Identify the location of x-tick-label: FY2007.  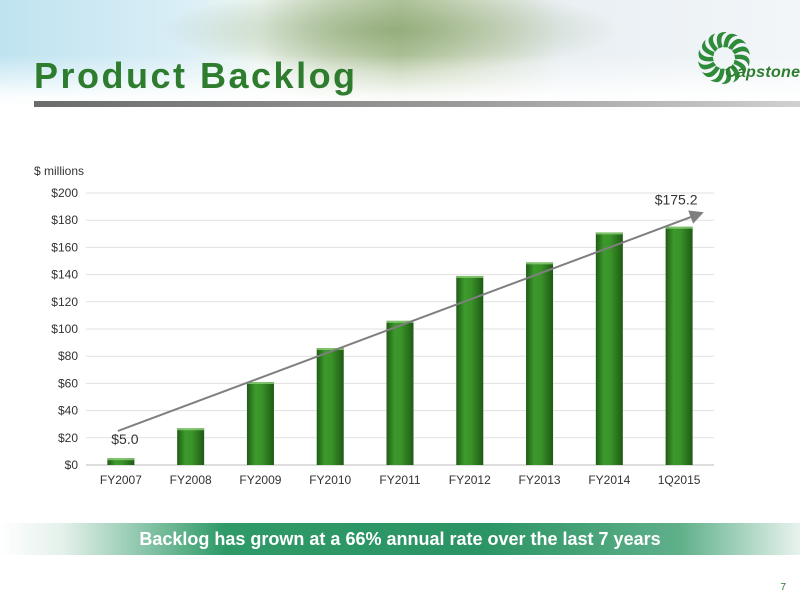
(121, 480).